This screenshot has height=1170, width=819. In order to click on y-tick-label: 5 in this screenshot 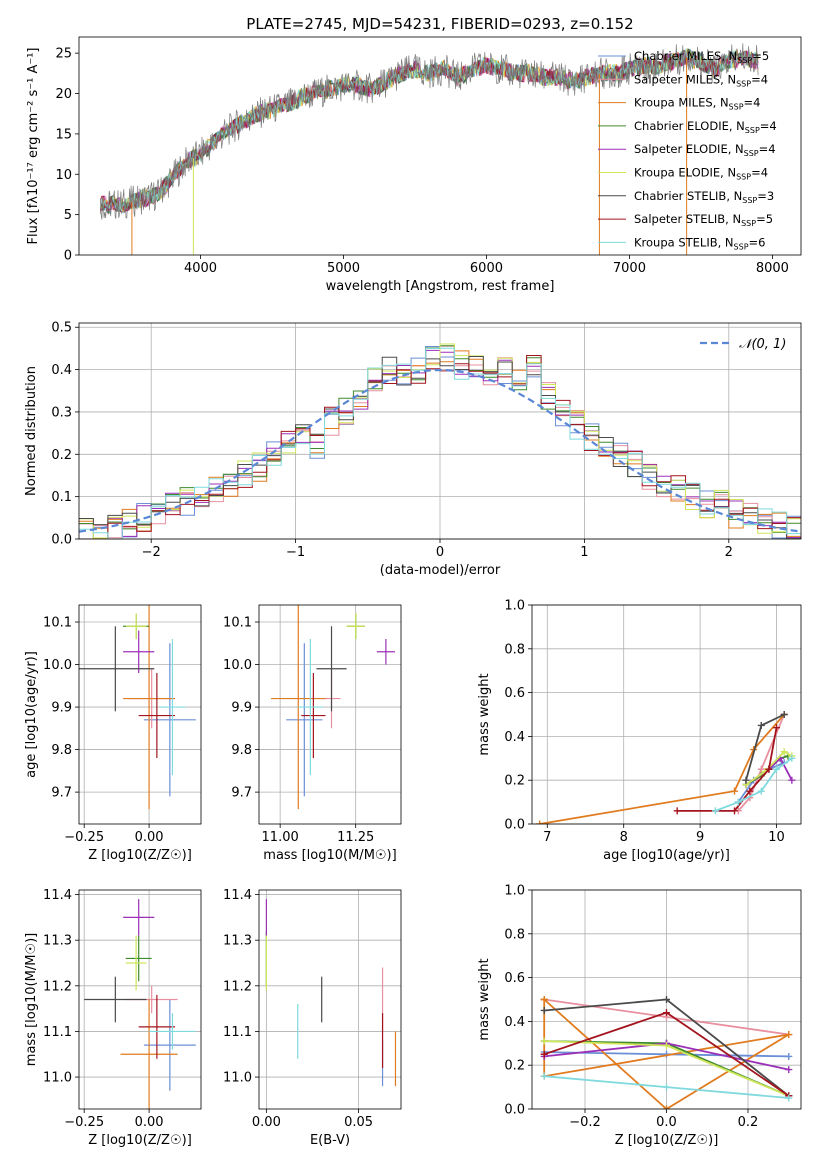, I will do `click(68, 215)`.